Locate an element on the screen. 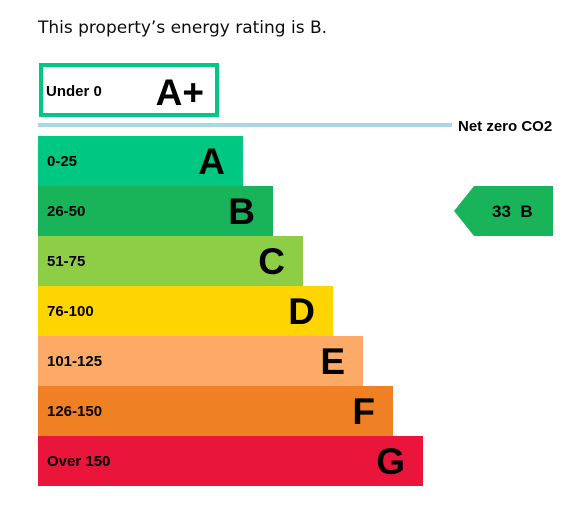 The height and width of the screenshot is (506, 582). aplus-band-letter: A+ is located at coordinates (180, 92).